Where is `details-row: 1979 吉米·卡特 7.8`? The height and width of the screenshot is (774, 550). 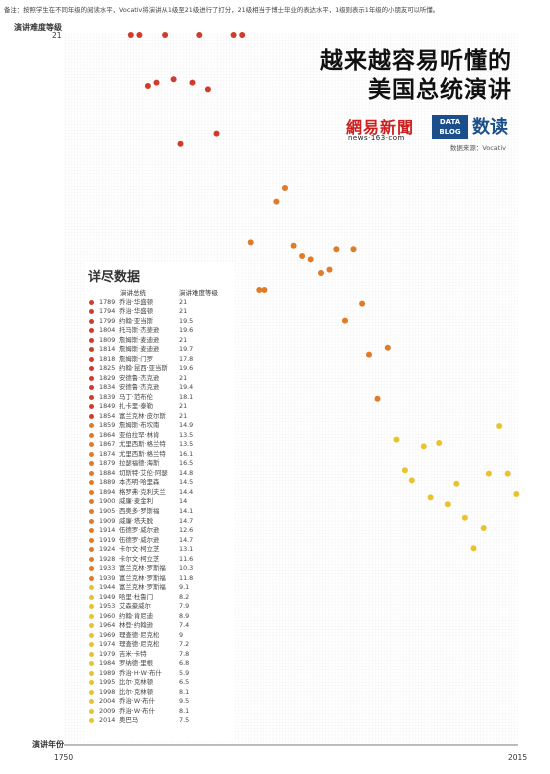 details-row: 1979 吉米·卡特 7.8 is located at coordinates (163, 654).